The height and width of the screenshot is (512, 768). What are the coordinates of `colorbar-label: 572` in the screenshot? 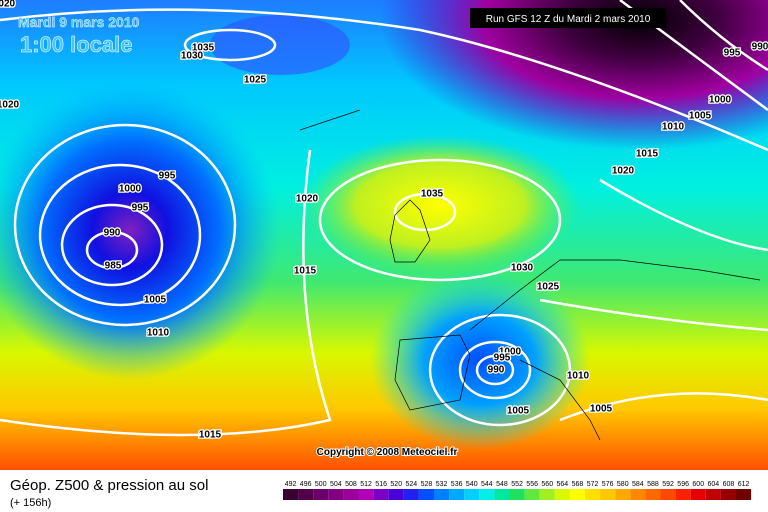 It's located at (593, 484).